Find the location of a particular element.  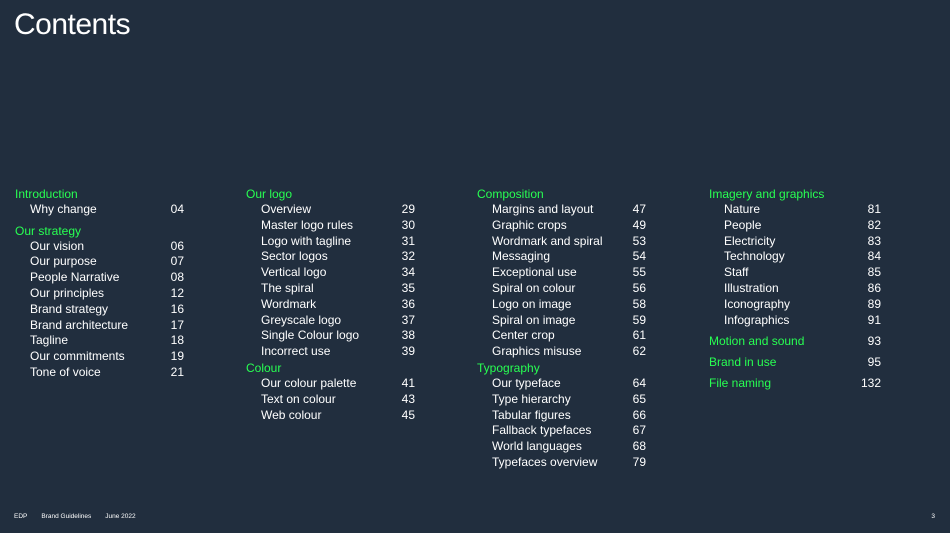

footer-document-title: Brand Guidelines is located at coordinates (66, 516).